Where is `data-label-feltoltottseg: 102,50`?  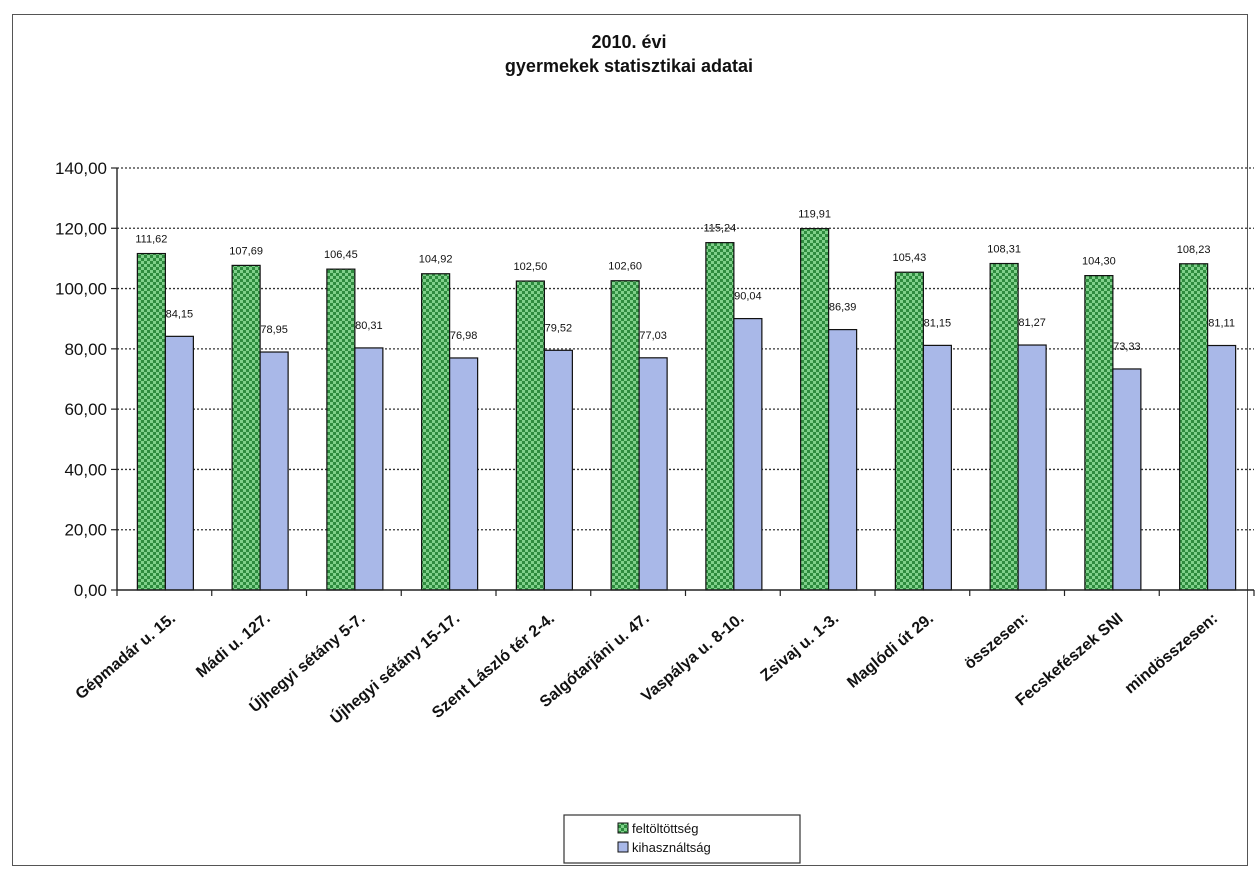 data-label-feltoltottseg: 102,50 is located at coordinates (531, 267).